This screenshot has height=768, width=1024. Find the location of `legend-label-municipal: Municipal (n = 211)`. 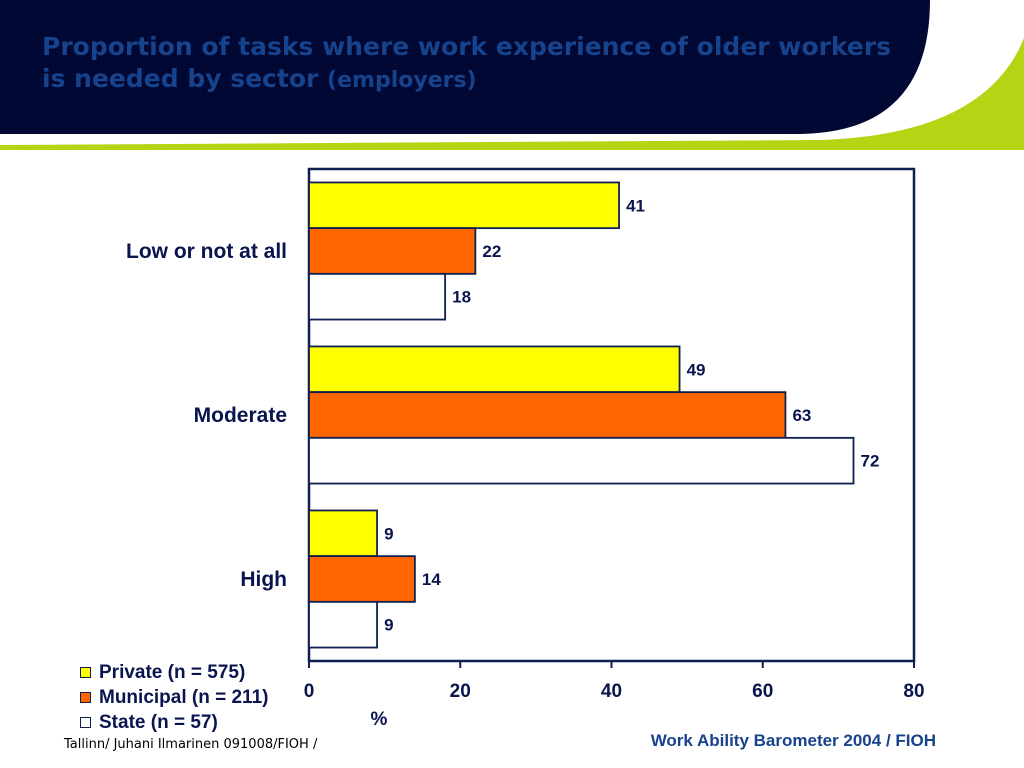

legend-label-municipal: Municipal (n = 211) is located at coordinates (184, 697).